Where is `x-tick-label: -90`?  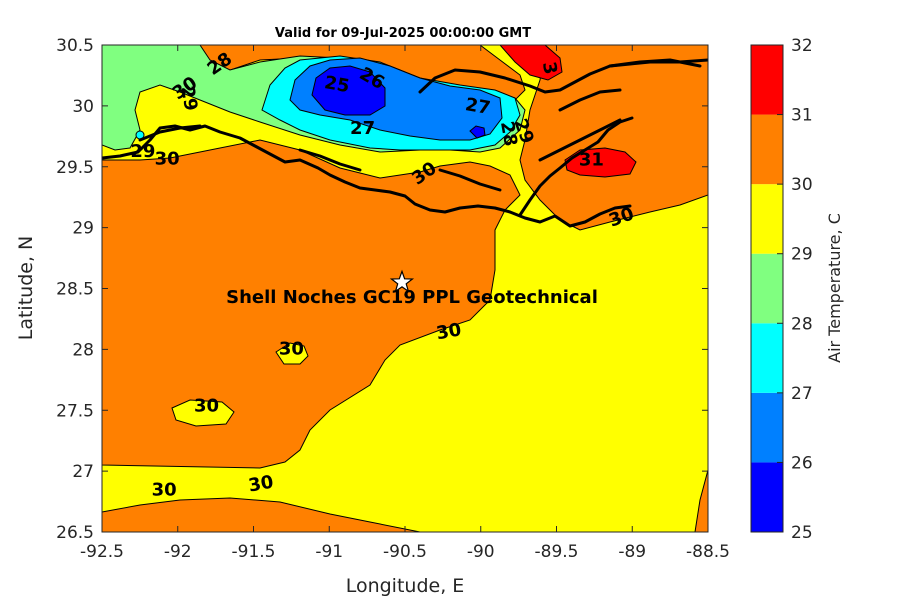 x-tick-label: -90 is located at coordinates (481, 552).